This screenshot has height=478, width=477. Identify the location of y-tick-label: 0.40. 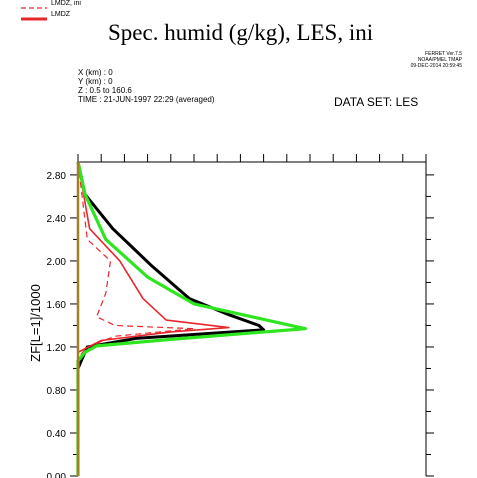
(57, 434).